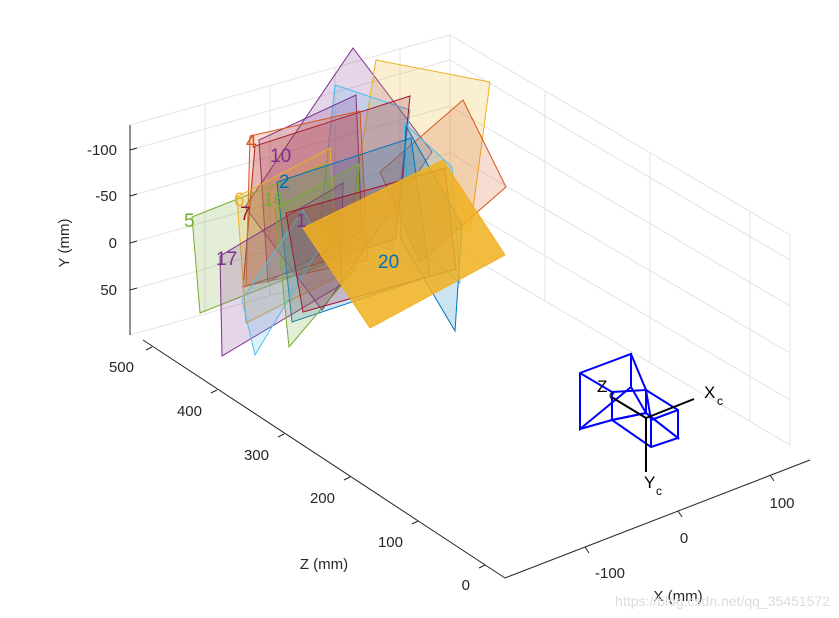  What do you see at coordinates (684, 538) in the screenshot?
I see `x-tick-label: 0` at bounding box center [684, 538].